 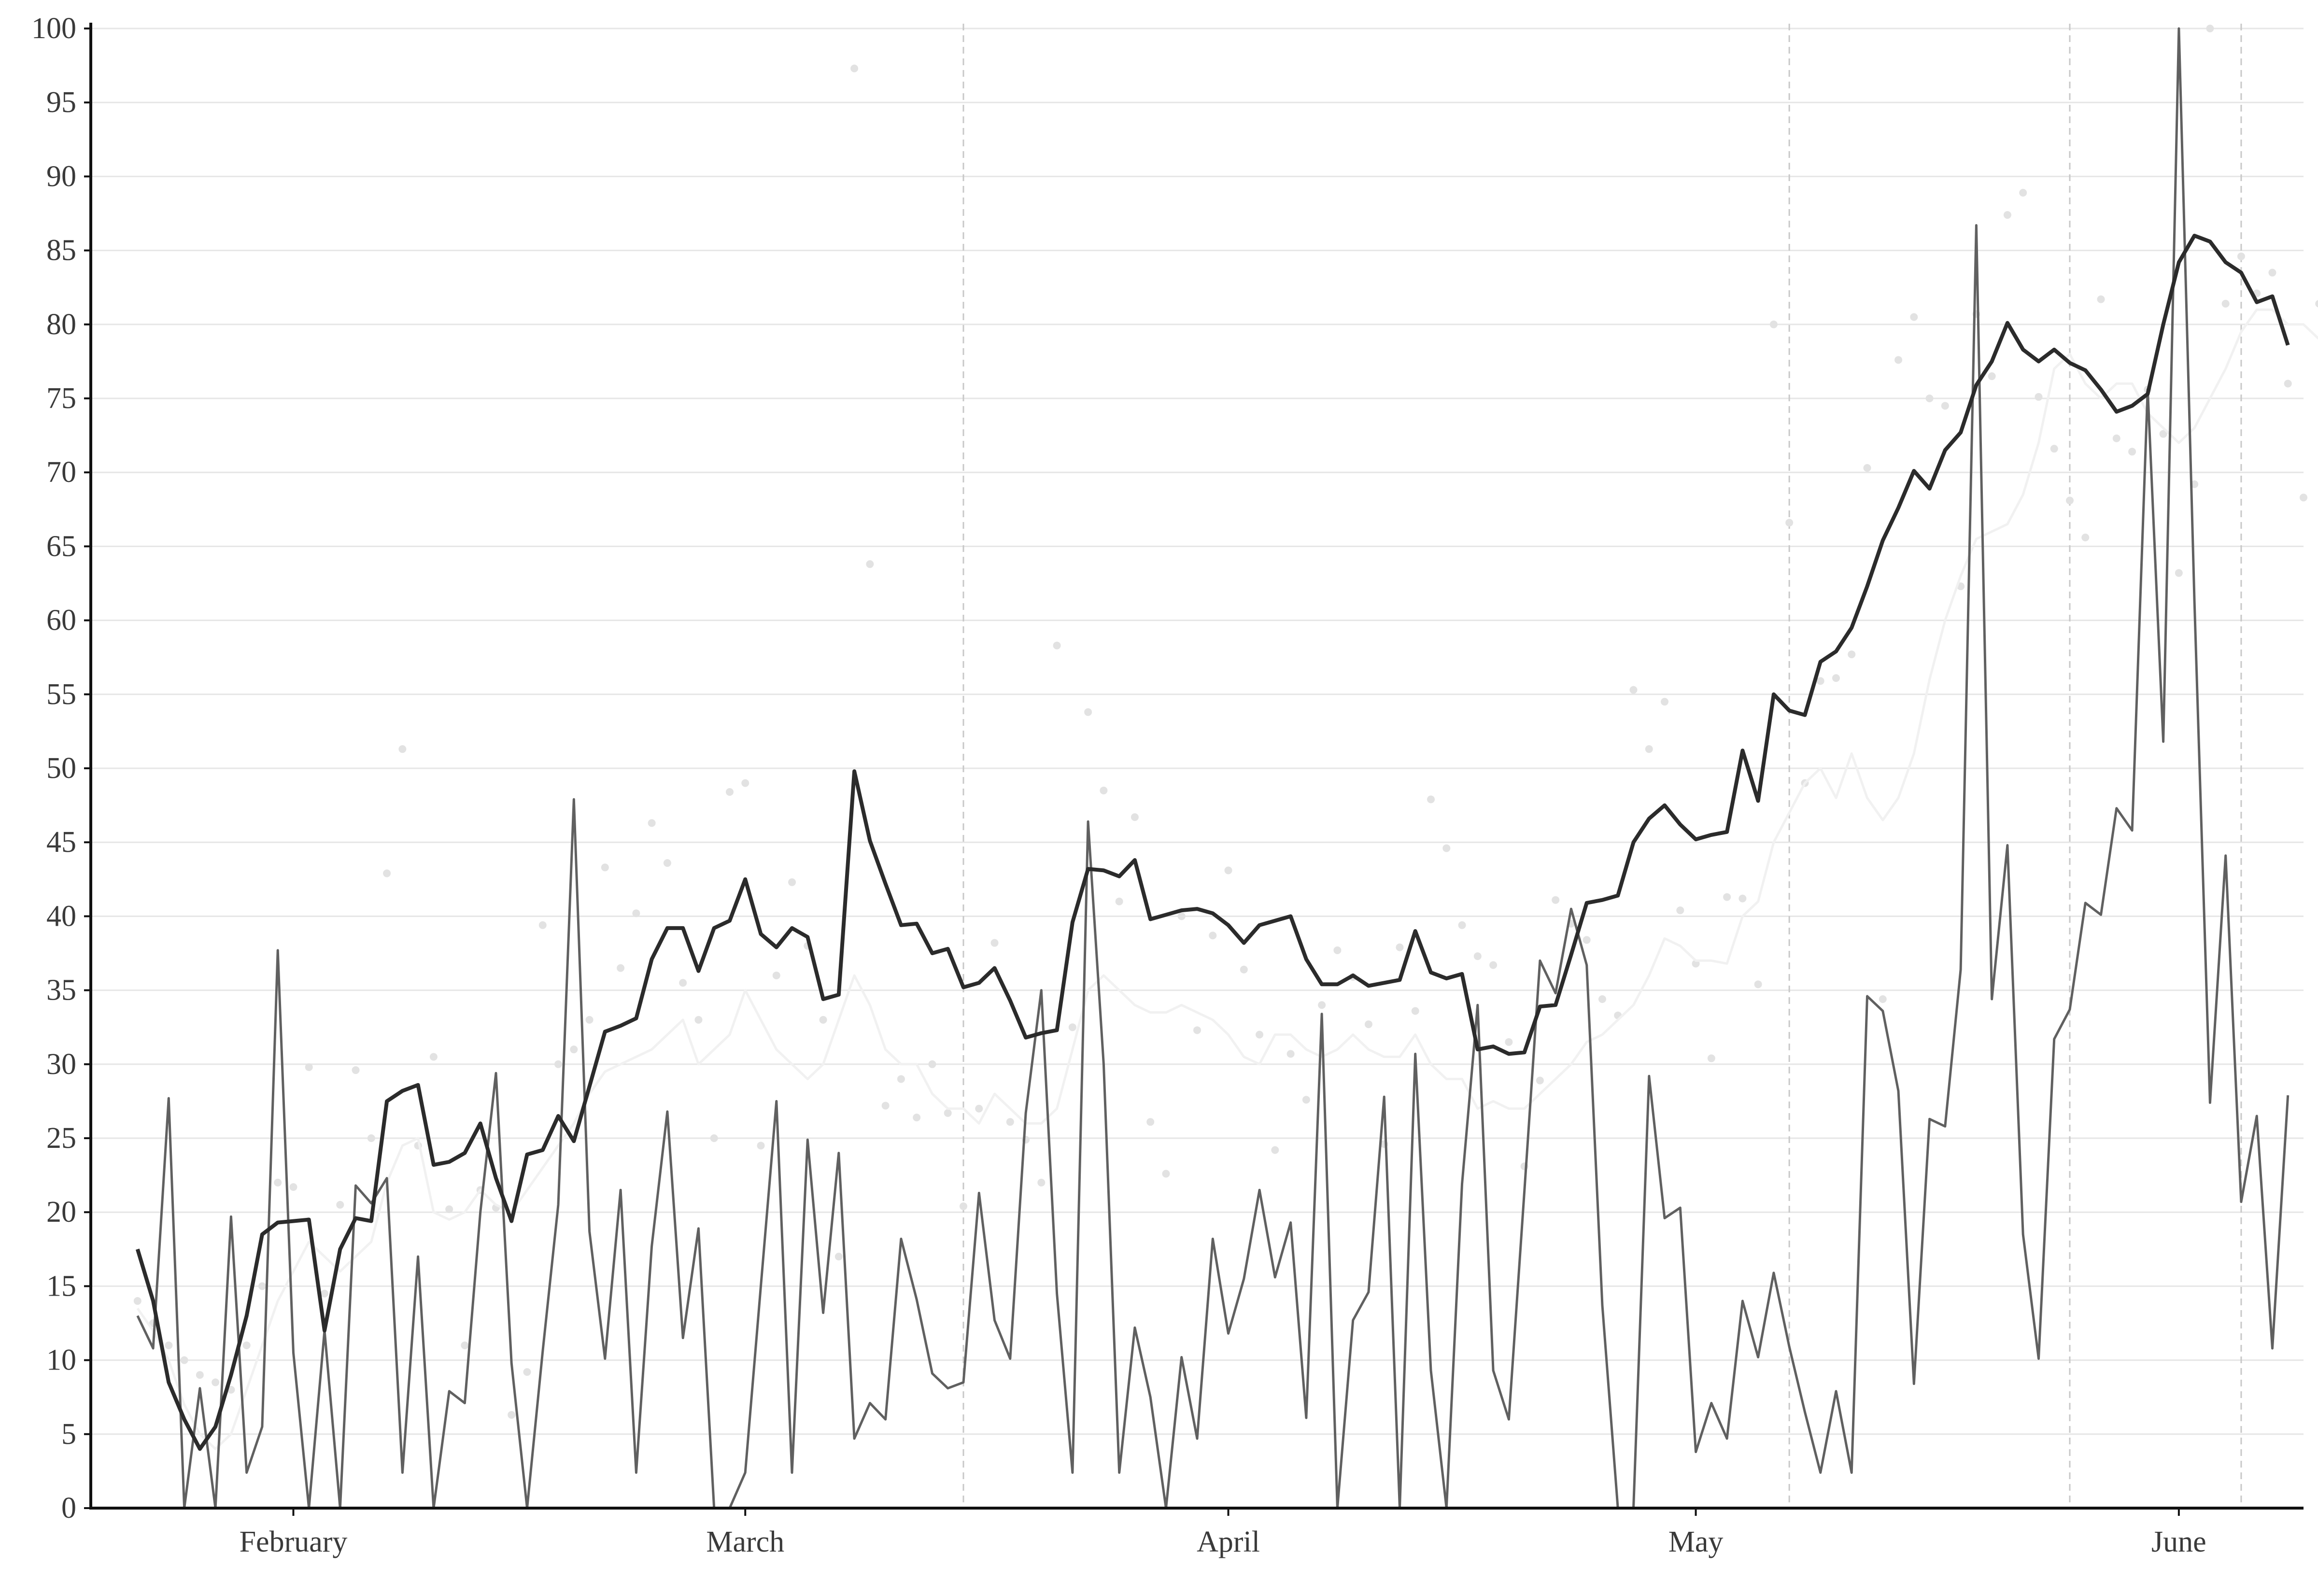 I want to click on y-tick-label: 45, so click(x=61, y=842).